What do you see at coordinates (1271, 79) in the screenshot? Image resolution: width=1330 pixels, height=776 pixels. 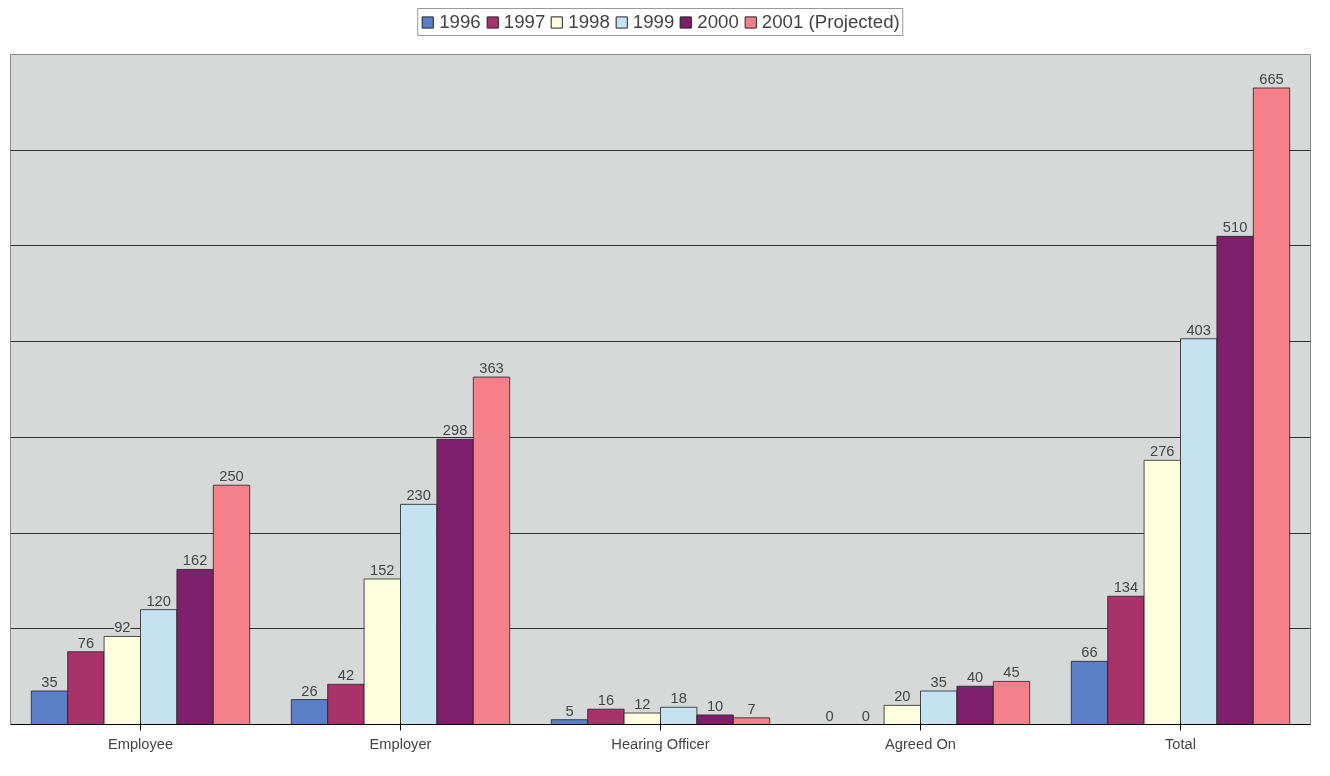 I see `data-label: 665` at bounding box center [1271, 79].